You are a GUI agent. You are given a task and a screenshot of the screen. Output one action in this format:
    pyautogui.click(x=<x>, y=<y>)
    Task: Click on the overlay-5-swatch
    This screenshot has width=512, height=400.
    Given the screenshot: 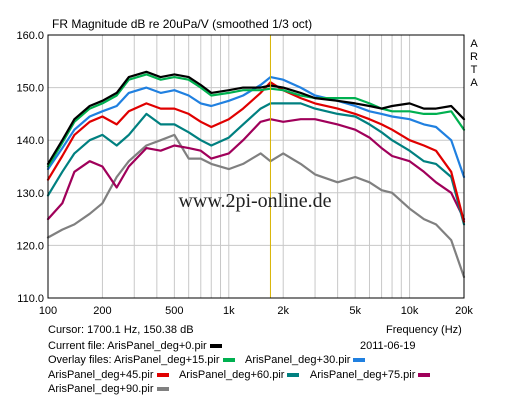 What is the action you would take?
    pyautogui.click(x=424, y=375)
    